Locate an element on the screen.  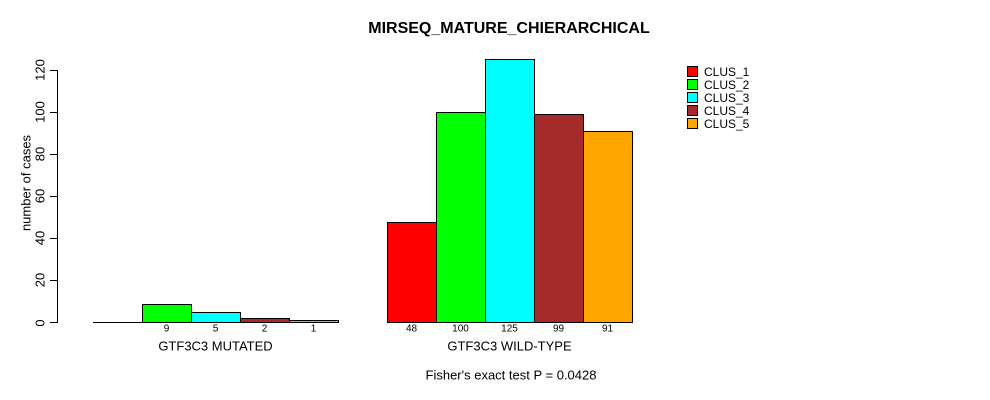
bar-clus-3-gtf3c3-mutated is located at coordinates (215, 317).